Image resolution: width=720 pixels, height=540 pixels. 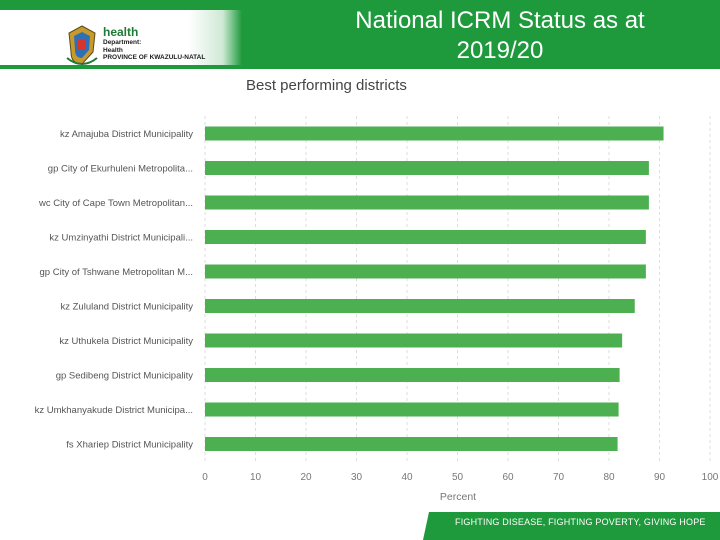 What do you see at coordinates (129, 445) in the screenshot?
I see `category-label: fs Xhariep District Municipality` at bounding box center [129, 445].